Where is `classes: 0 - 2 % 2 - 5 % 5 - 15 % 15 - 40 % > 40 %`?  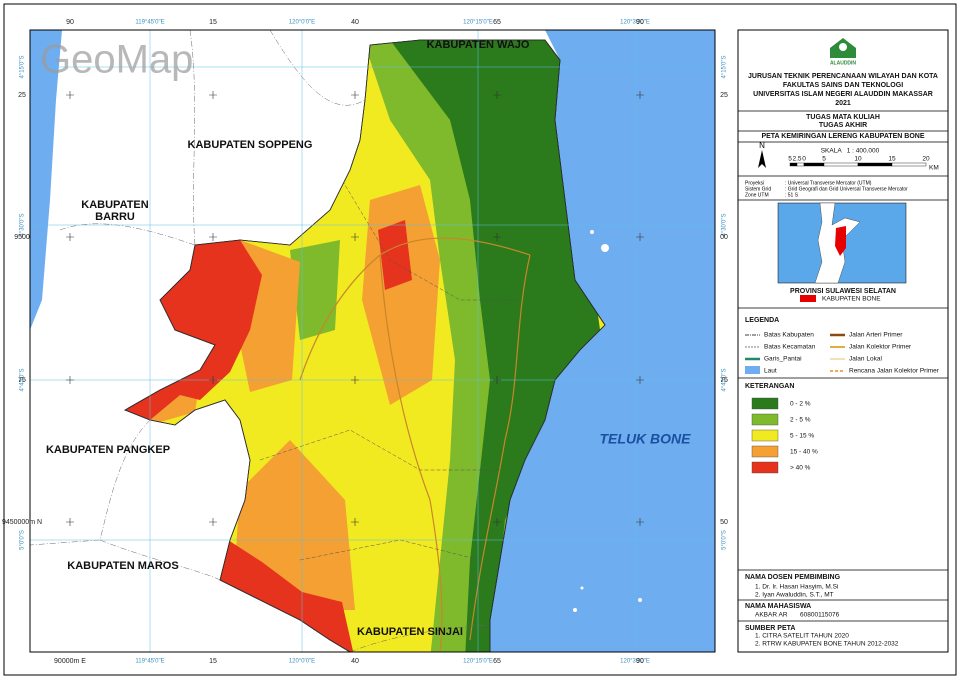 classes: 0 - 2 % 2 - 5 % 5 - 15 % 15 - 40 % > 40 % is located at coordinates (784, 435).